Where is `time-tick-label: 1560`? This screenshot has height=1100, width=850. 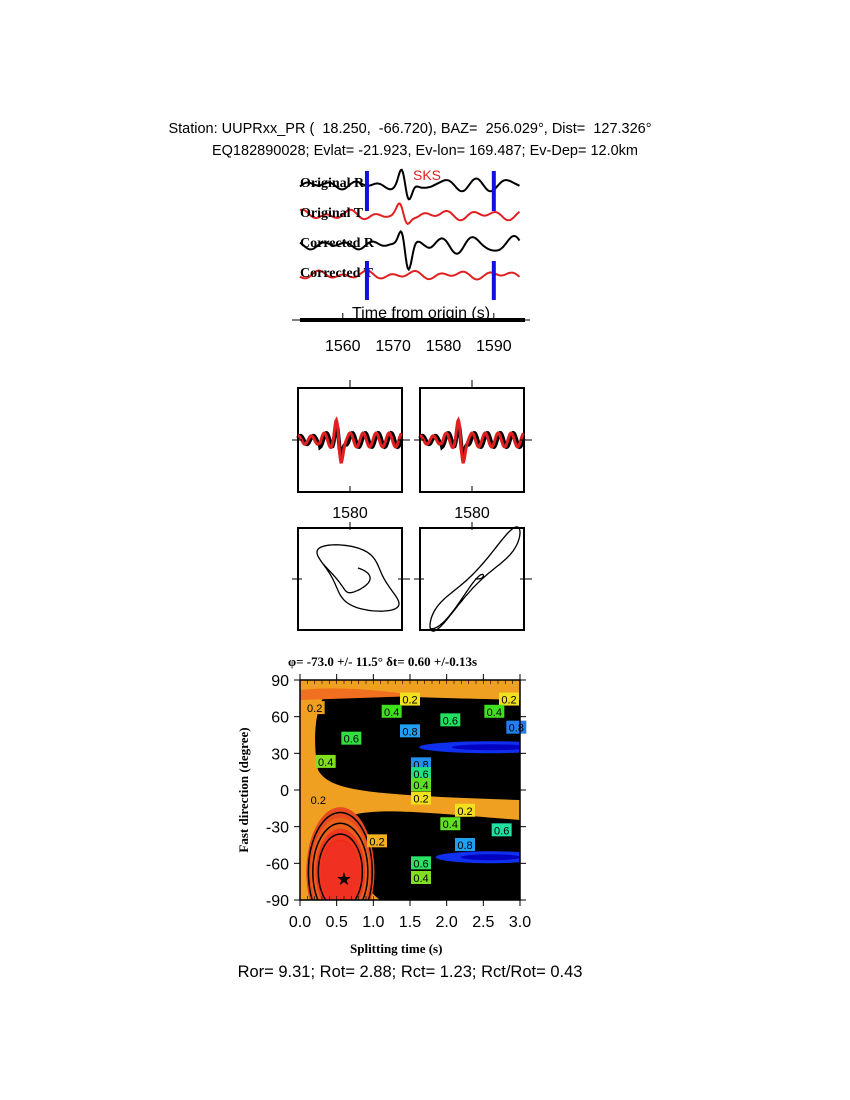 time-tick-label: 1560 is located at coordinates (343, 346).